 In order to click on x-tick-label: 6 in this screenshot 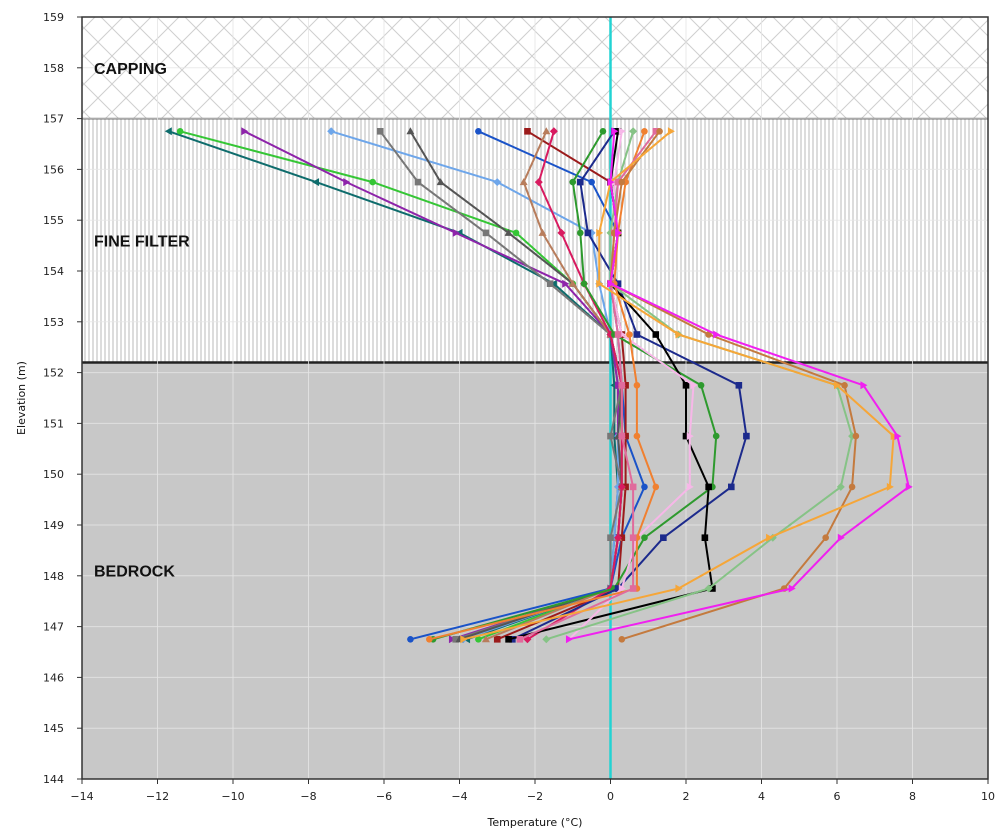, I will do `click(837, 796)`.